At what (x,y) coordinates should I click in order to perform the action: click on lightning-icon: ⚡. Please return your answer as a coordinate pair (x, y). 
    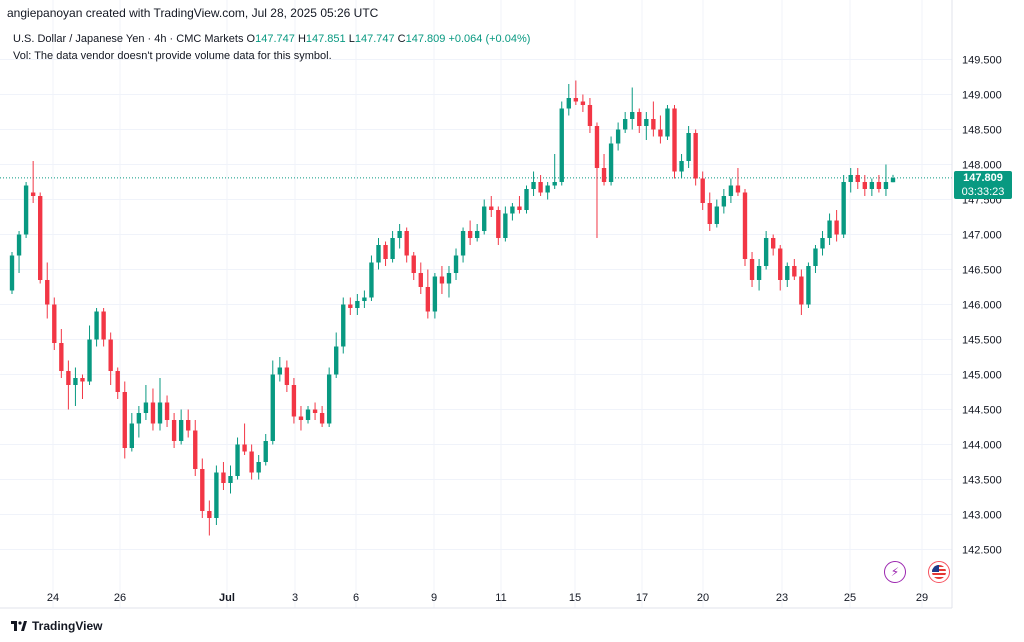
    Looking at the image, I should click on (895, 572).